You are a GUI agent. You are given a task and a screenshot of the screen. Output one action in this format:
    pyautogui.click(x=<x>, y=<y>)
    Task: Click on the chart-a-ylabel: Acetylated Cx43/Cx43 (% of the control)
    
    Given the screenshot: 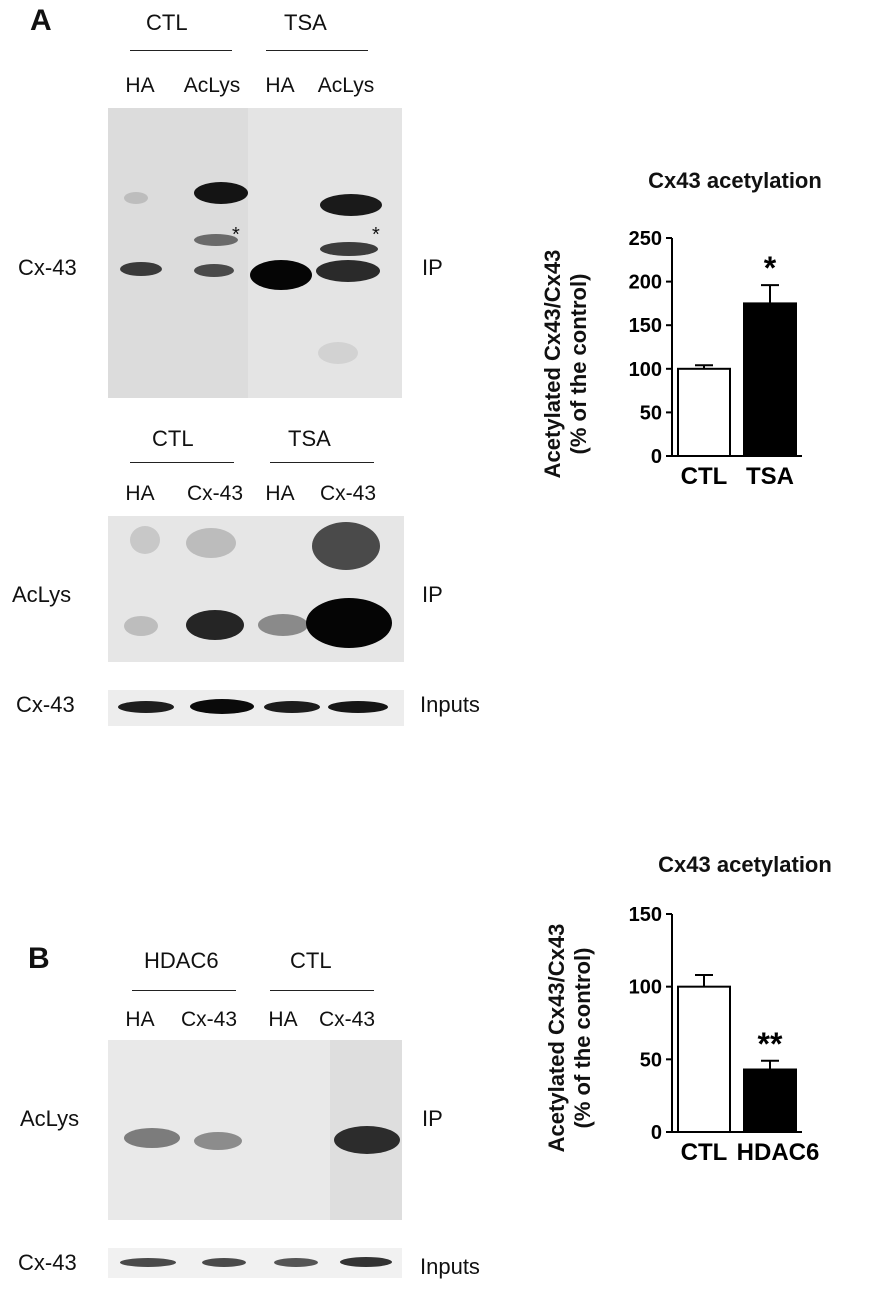 What is the action you would take?
    pyautogui.click(x=566, y=364)
    